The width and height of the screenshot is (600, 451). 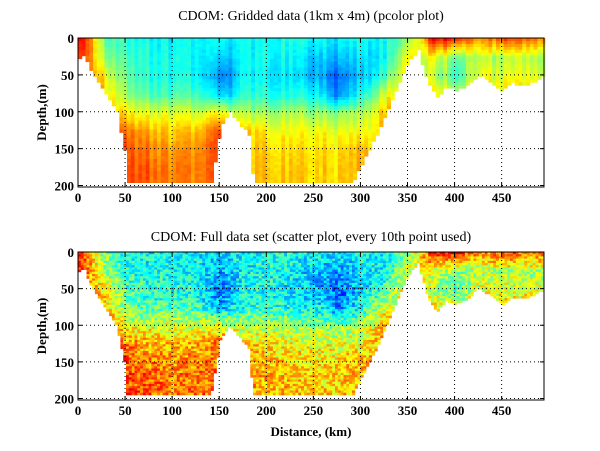 I want to click on y-tick-label: 150, so click(x=65, y=149).